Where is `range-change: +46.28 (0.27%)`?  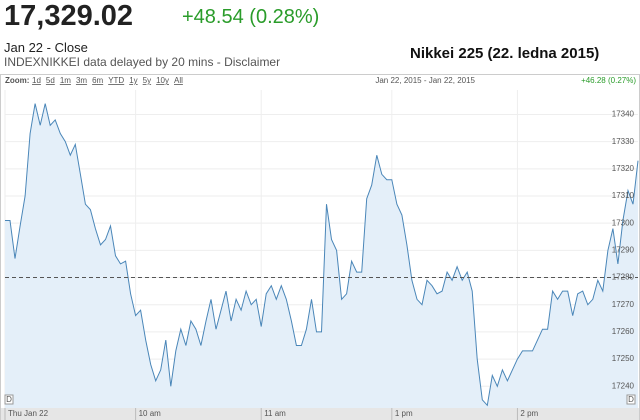 range-change: +46.28 (0.27%) is located at coordinates (608, 80).